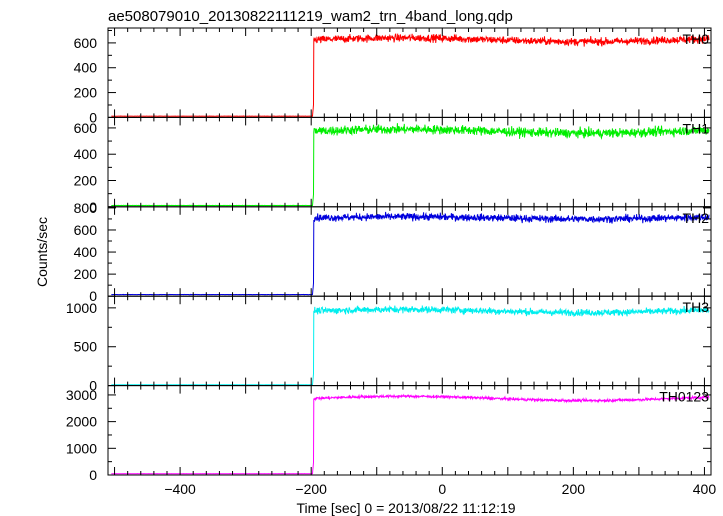 This screenshot has height=516, width=723. I want to click on x-axis-tick-labels: −400 −200 0 200 400, so click(440, 489).